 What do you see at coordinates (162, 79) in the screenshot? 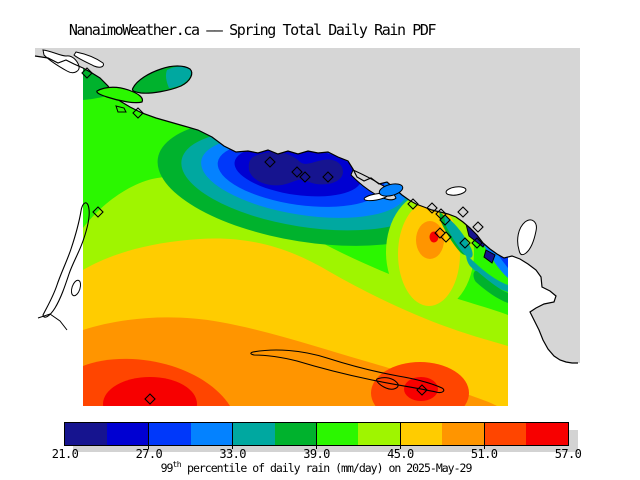
I see `island-texada-outline` at bounding box center [162, 79].